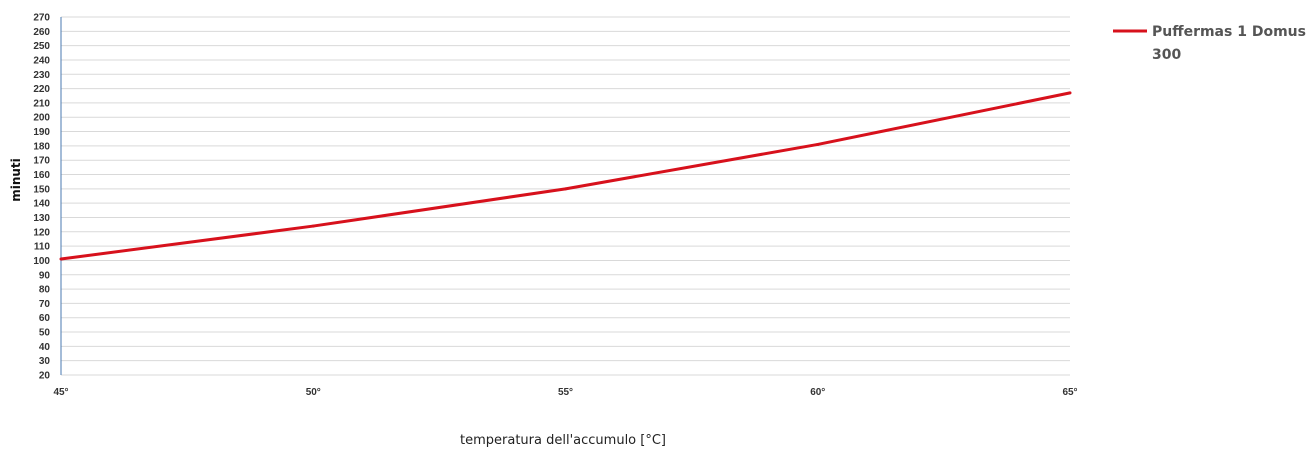 This screenshot has width=1307, height=449. What do you see at coordinates (563, 440) in the screenshot?
I see `x-axis-label: temperatura dell'accumulo [°C]` at bounding box center [563, 440].